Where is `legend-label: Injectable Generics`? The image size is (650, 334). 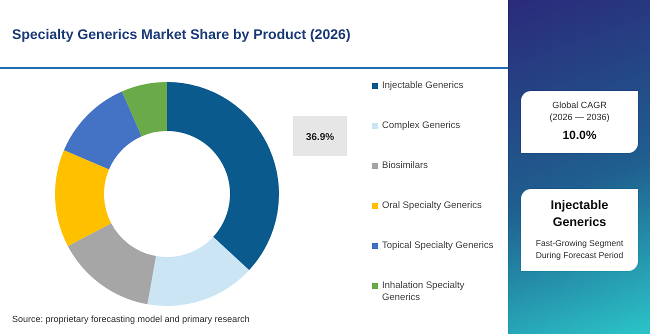 legend-label: Injectable Generics is located at coordinates (423, 86).